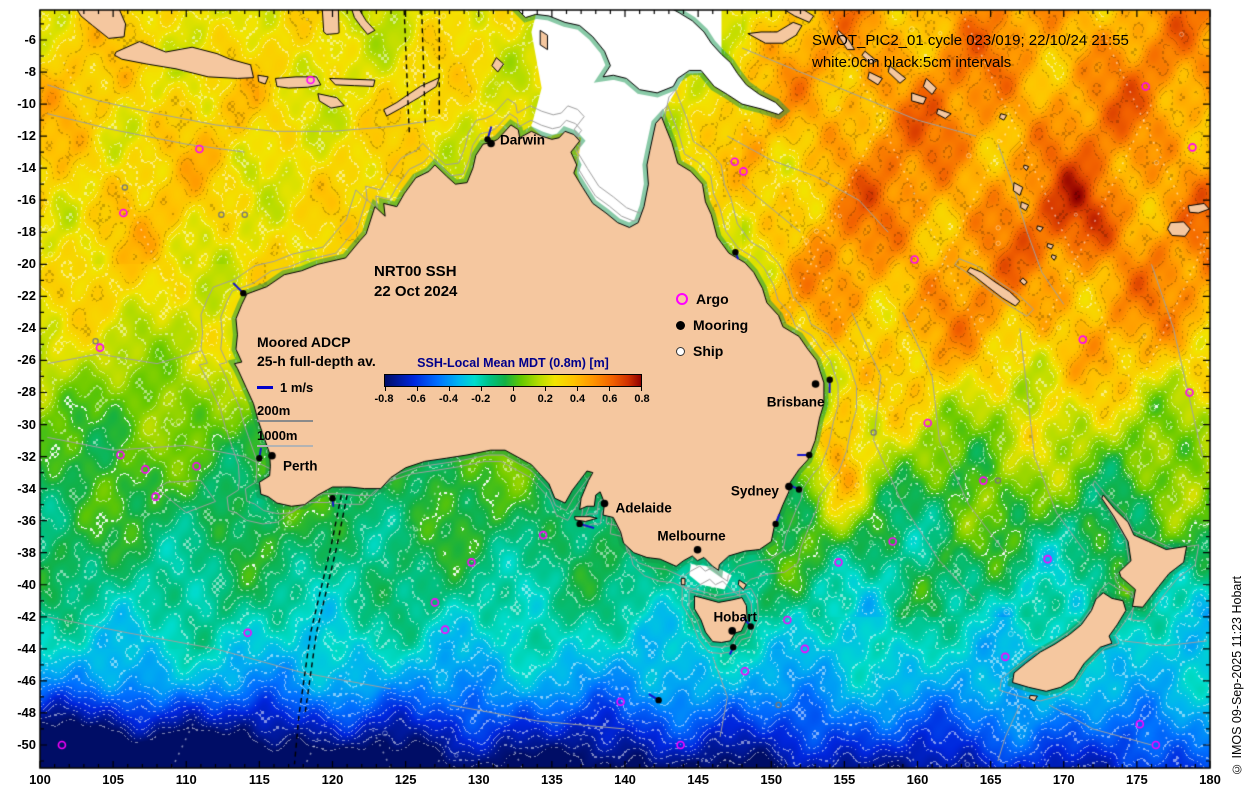  Describe the element at coordinates (912, 62) in the screenshot. I see `header-contour-note: white:0cm black:5cm intervals` at that location.